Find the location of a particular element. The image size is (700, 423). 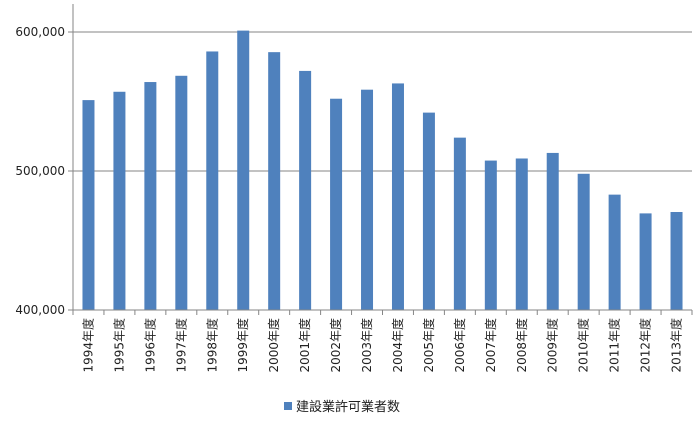

x-tick-label: 2002年度 is located at coordinates (335, 345).